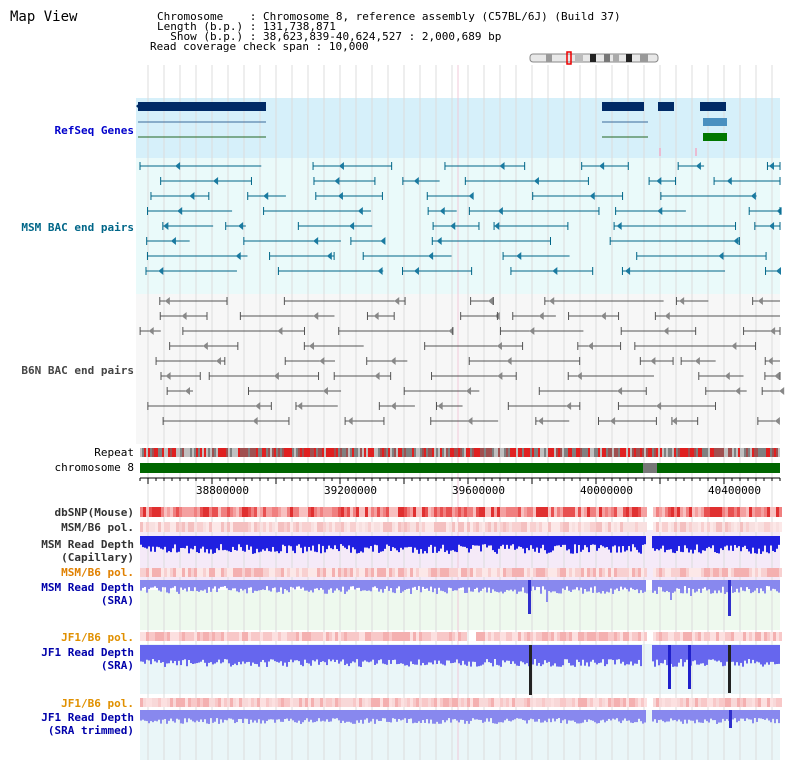  I want to click on dbsnp-label: dbSNP(Mouse), so click(94, 512).